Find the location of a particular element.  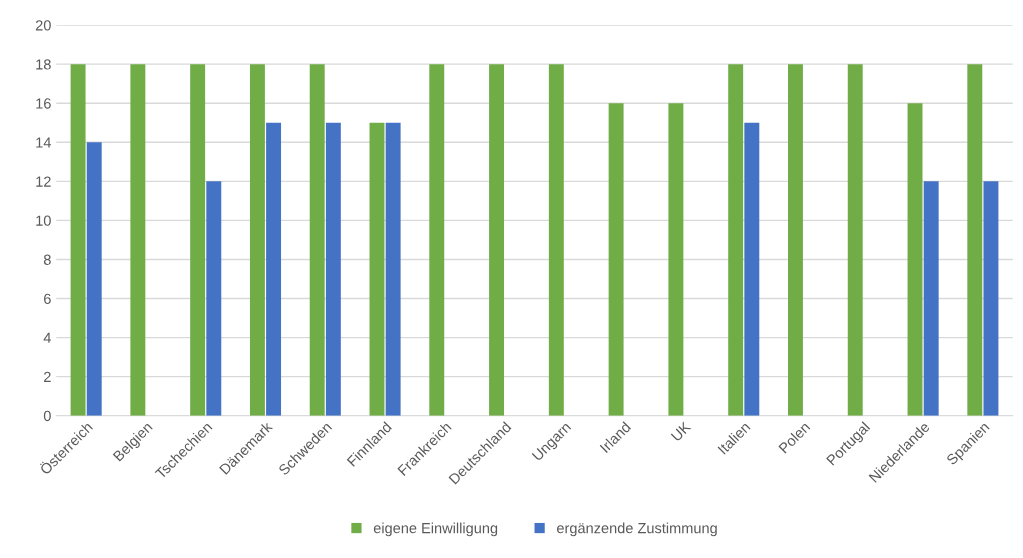

y-tick-label: 12 is located at coordinates (43, 181).